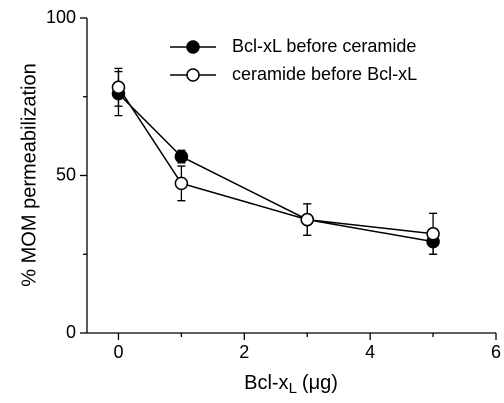 The width and height of the screenshot is (504, 403). What do you see at coordinates (320, 383) in the screenshot?
I see `x-label-unit: (μg)` at bounding box center [320, 383].